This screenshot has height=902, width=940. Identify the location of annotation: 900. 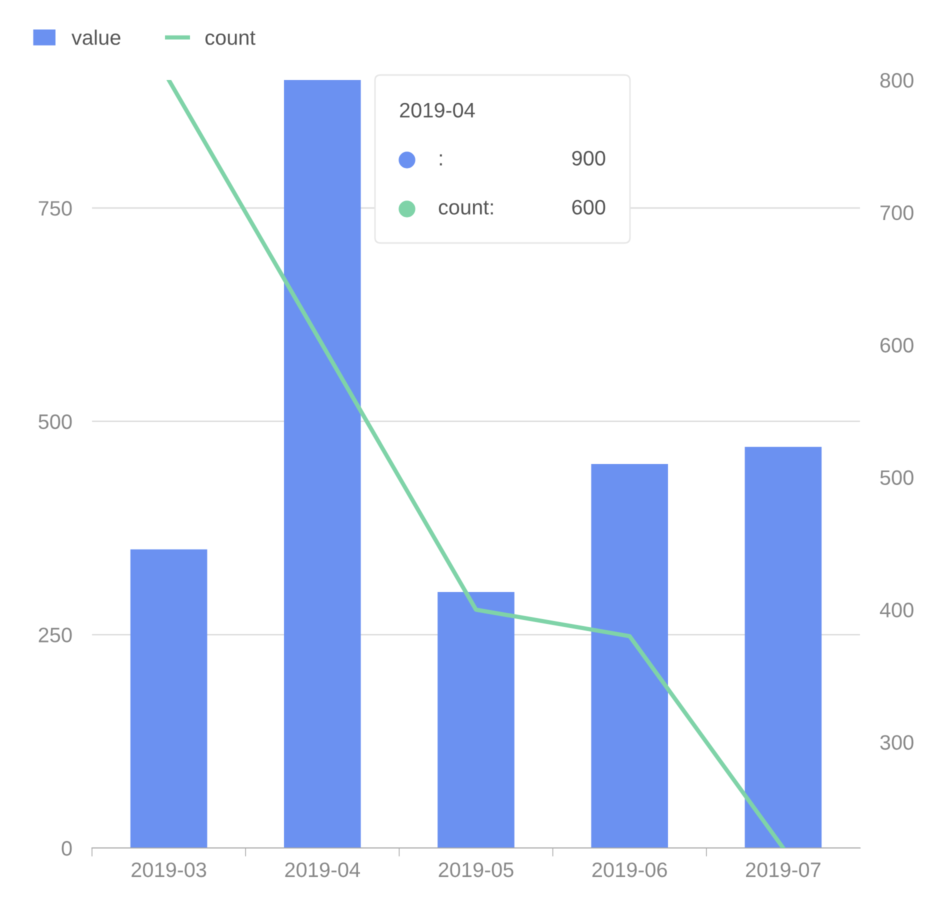
(589, 158).